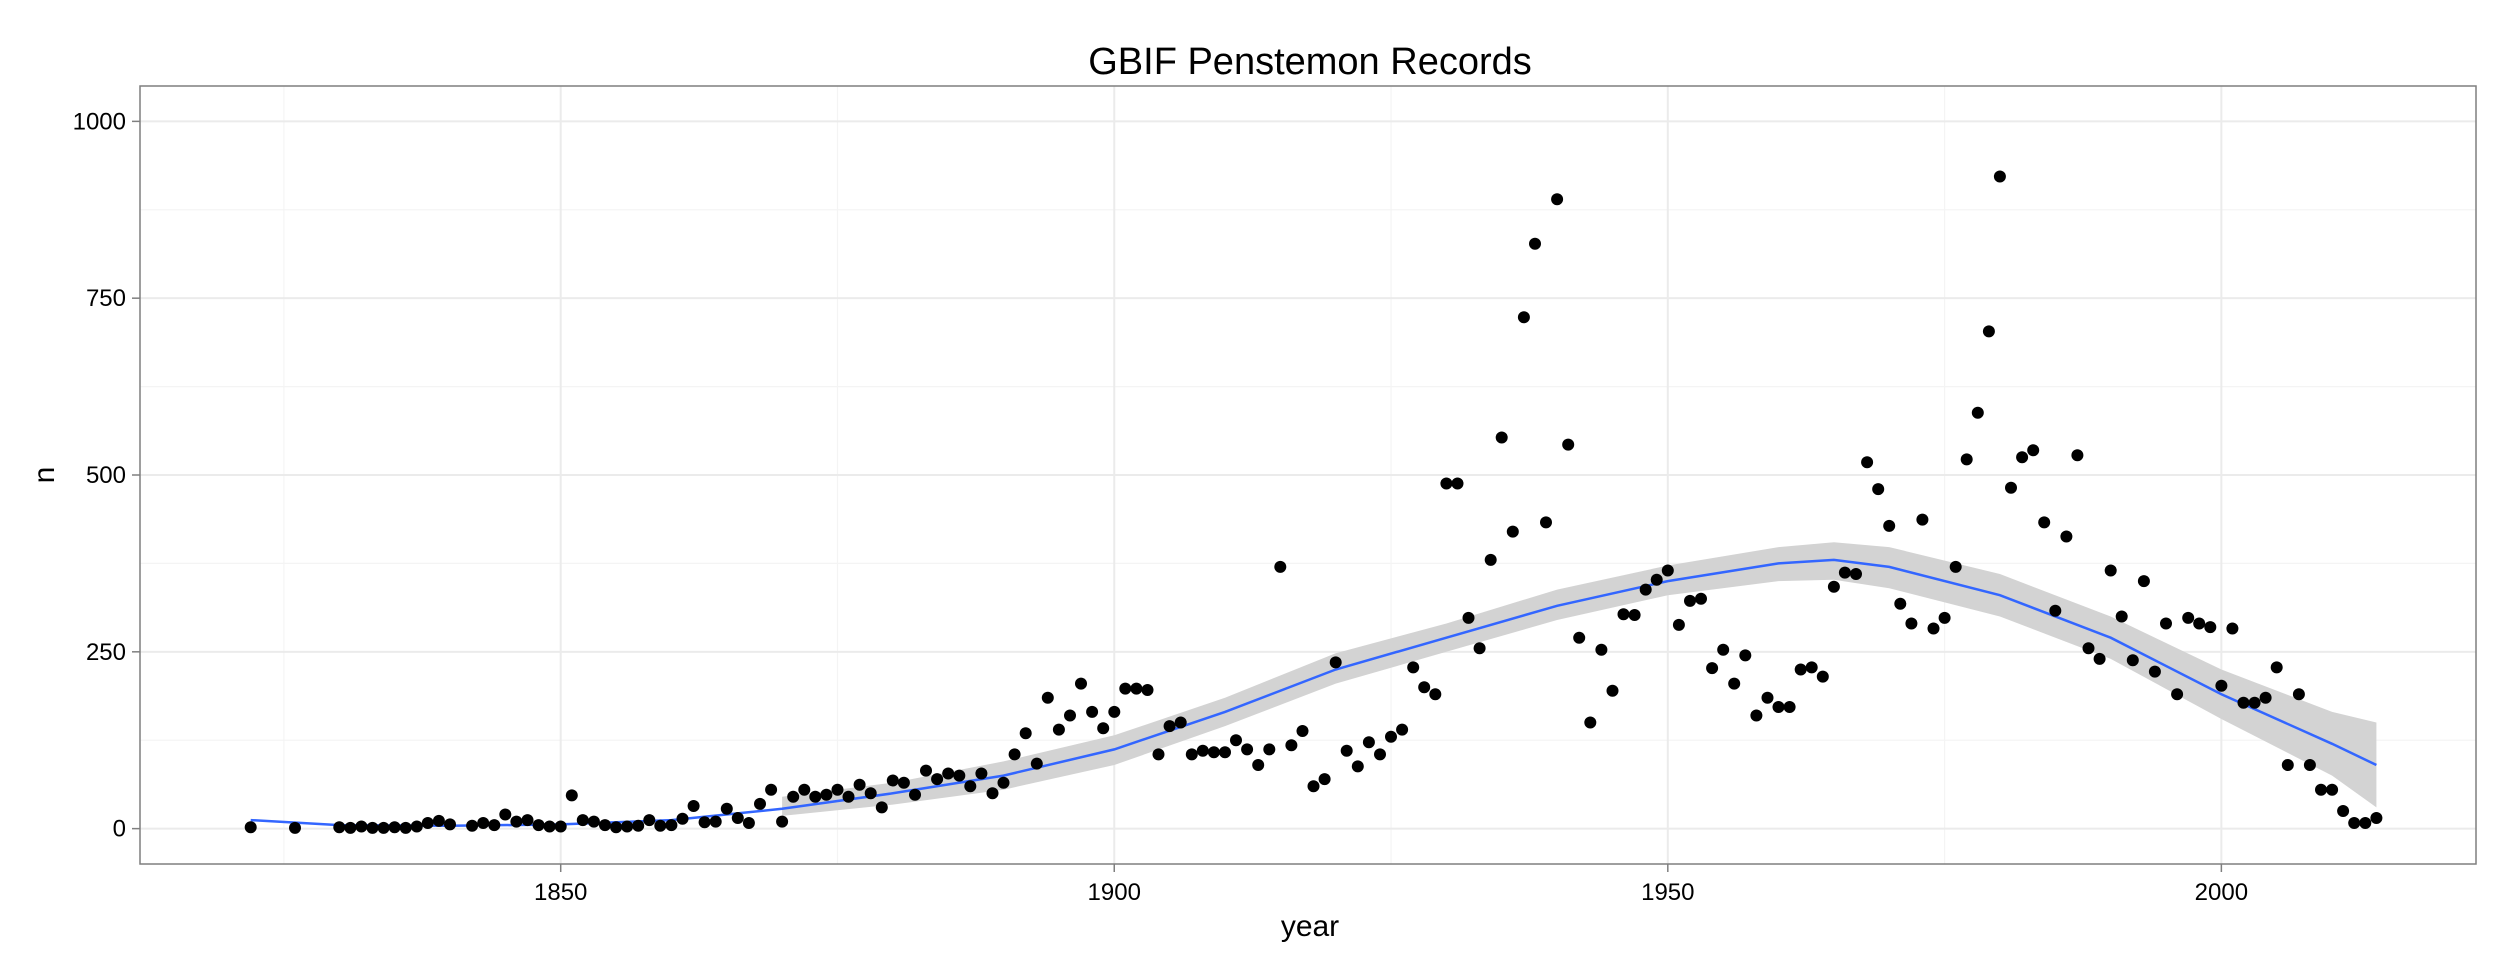 The height and width of the screenshot is (960, 2496). What do you see at coordinates (2221, 892) in the screenshot?
I see `x-tick-label: 2000` at bounding box center [2221, 892].